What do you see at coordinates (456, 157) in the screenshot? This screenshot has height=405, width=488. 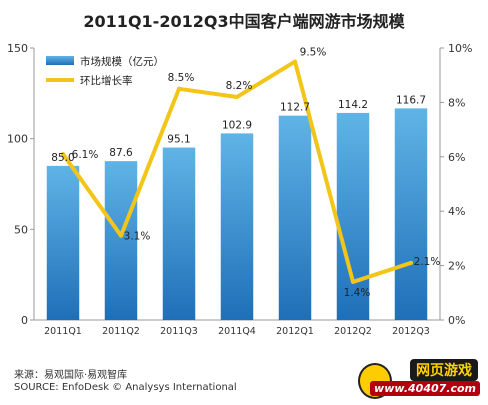 I see `y-right-tick-label: 6%` at bounding box center [456, 157].